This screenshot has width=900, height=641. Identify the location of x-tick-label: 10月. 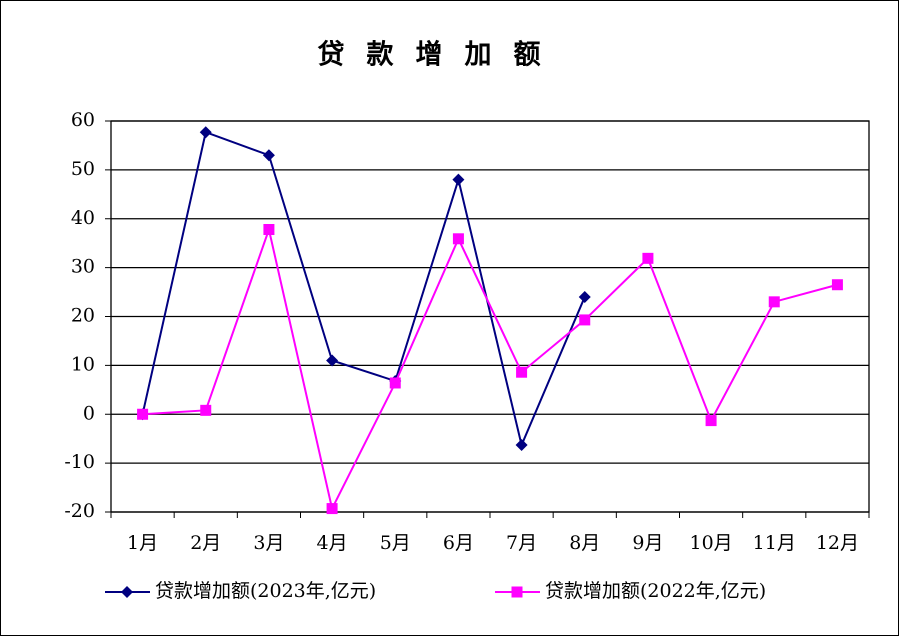
(710, 543).